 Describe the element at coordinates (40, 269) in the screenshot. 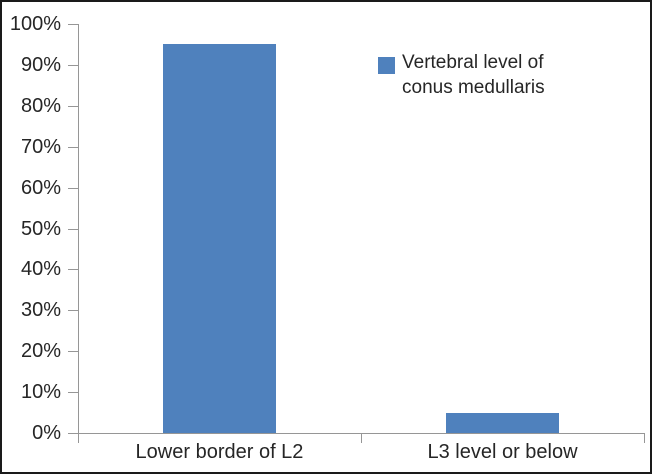

I see `y-axis-tick-label: 40%` at that location.